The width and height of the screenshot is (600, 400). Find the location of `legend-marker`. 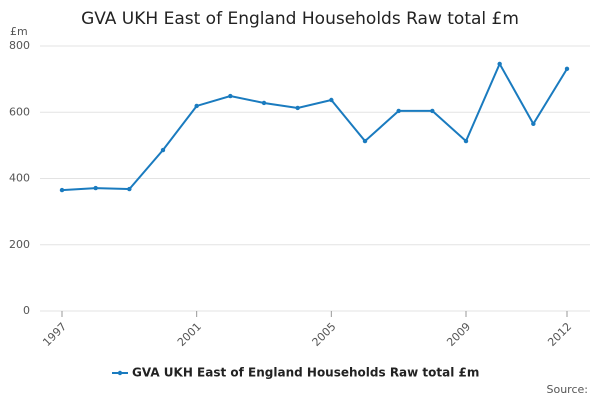

legend-marker is located at coordinates (120, 373).